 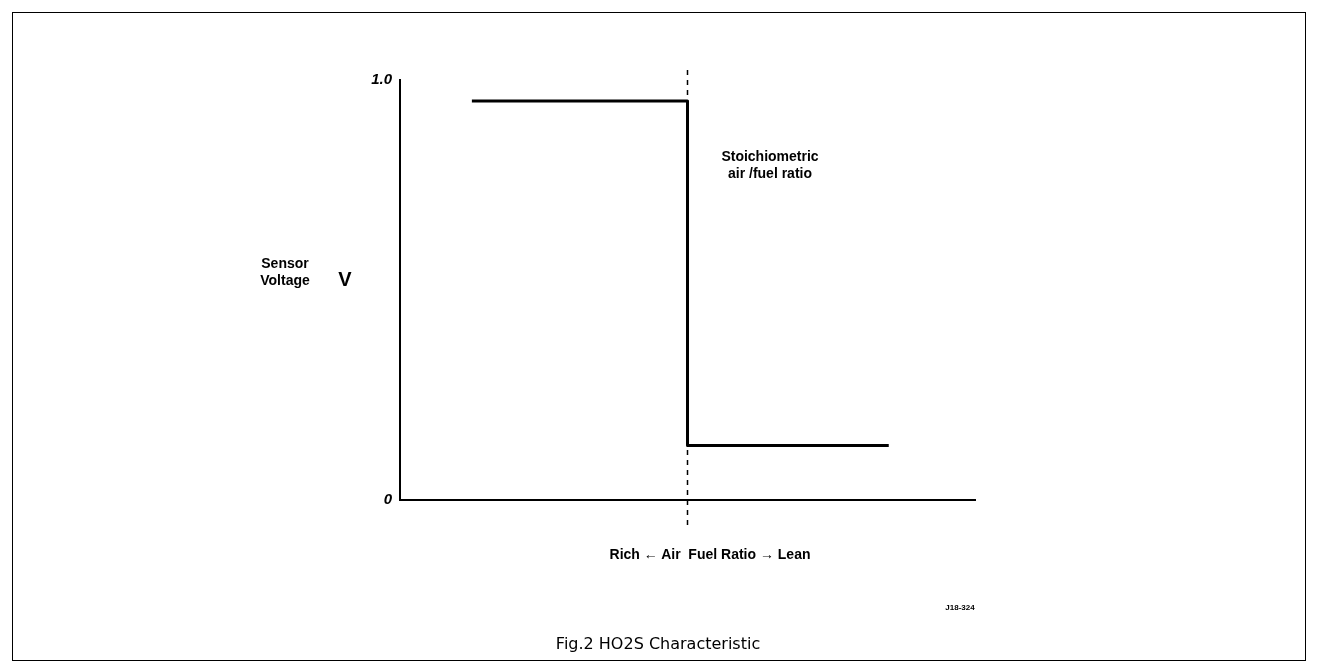 I want to click on y-axis-title: Sensor Voltage, so click(x=285, y=271).